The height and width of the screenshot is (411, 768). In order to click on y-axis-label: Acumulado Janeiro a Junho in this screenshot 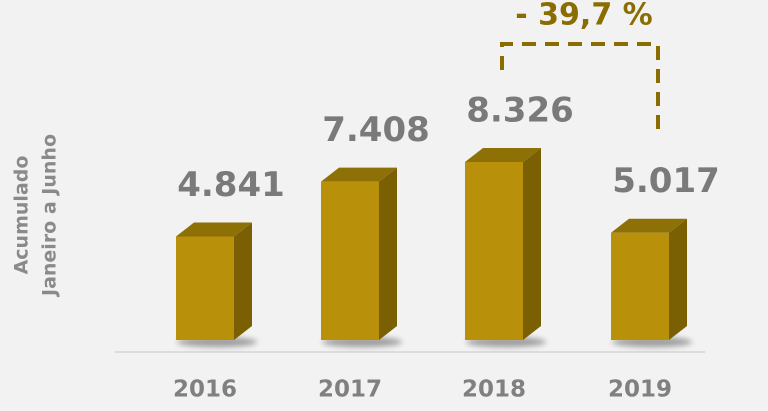, I will do `click(36, 216)`.